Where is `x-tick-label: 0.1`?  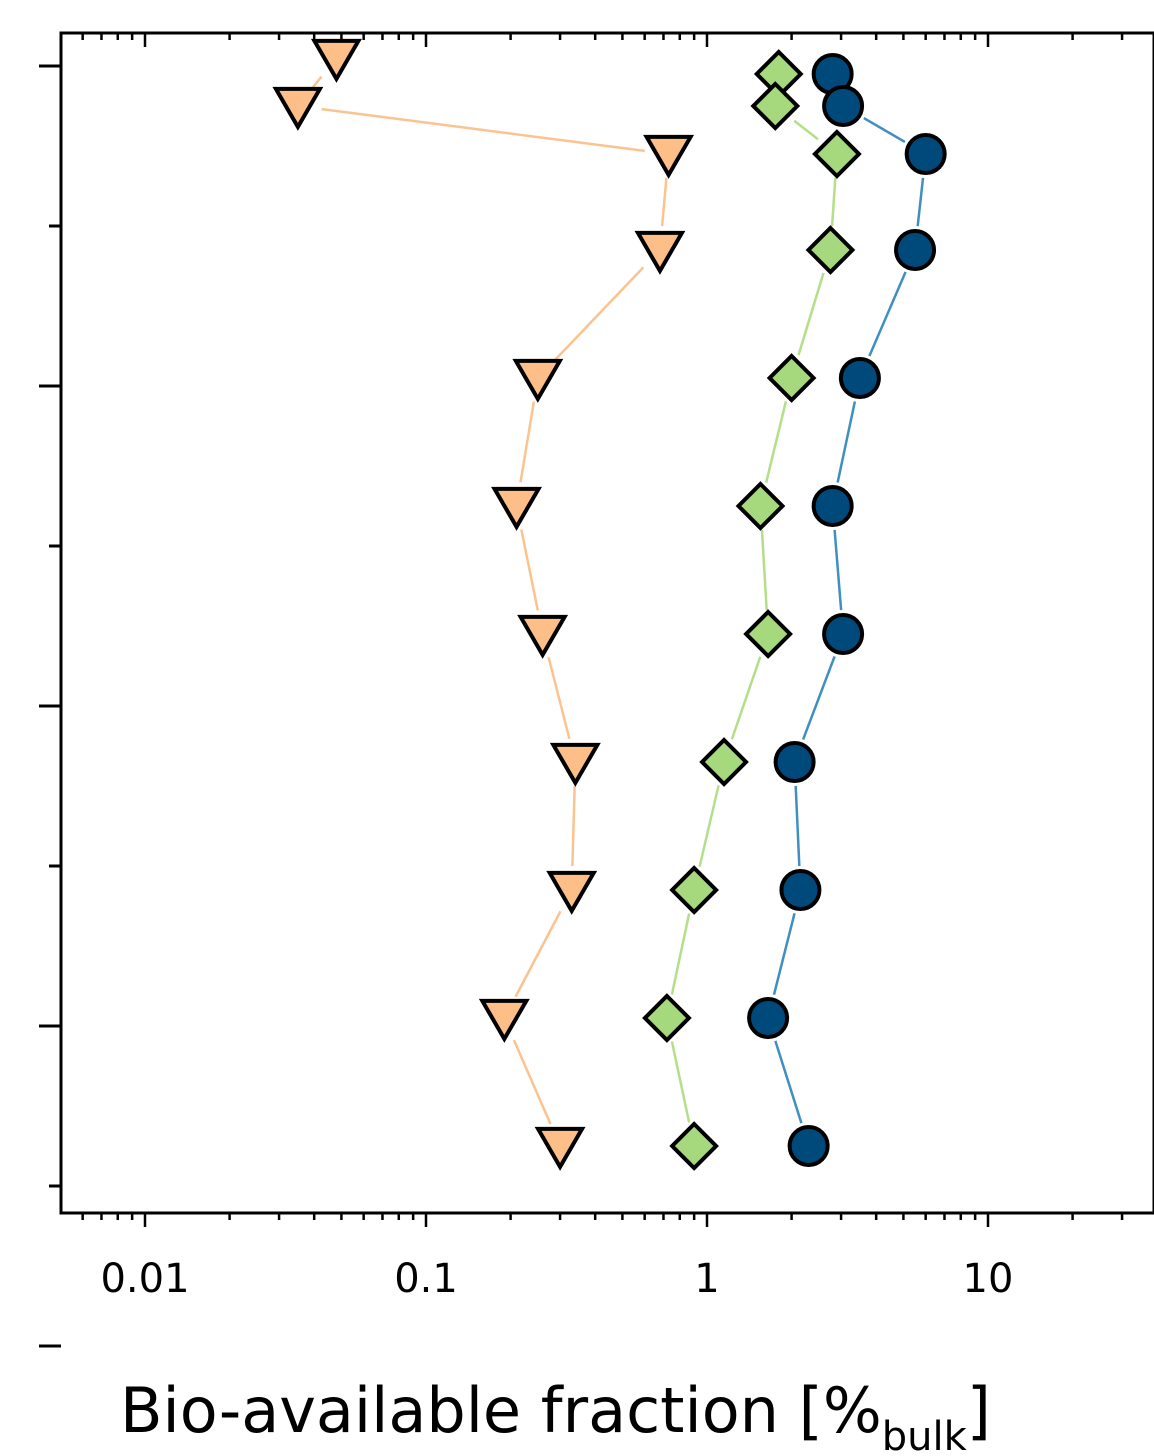 x-tick-label: 0.1 is located at coordinates (426, 1279).